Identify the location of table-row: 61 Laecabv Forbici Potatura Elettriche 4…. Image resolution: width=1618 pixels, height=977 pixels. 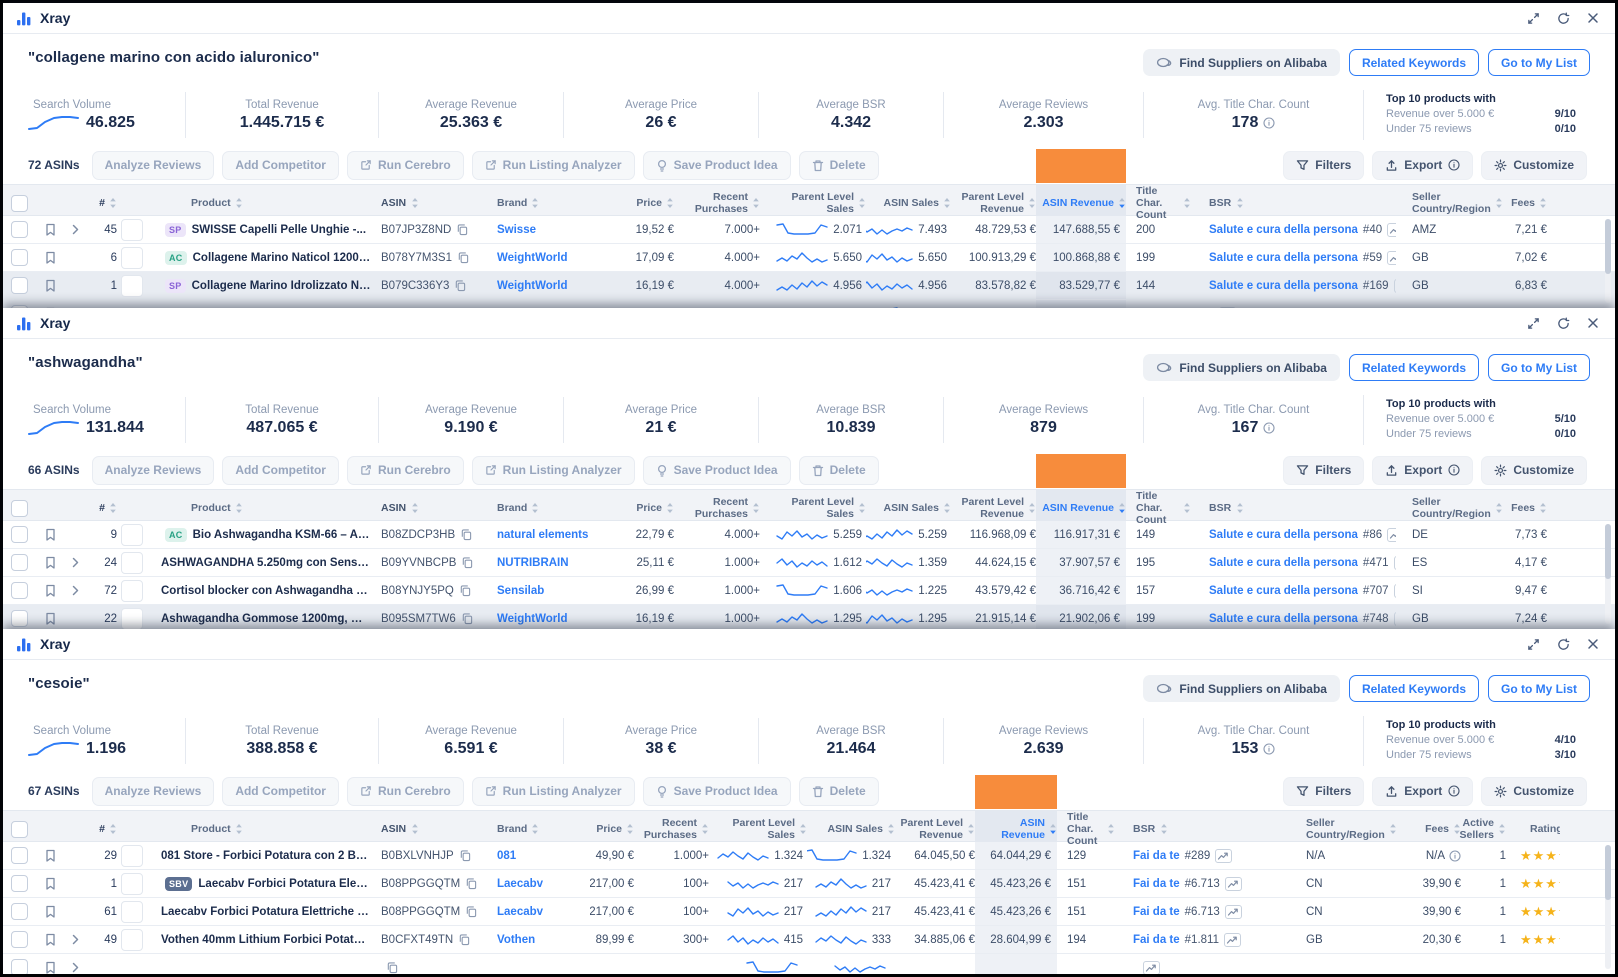
(809, 912).